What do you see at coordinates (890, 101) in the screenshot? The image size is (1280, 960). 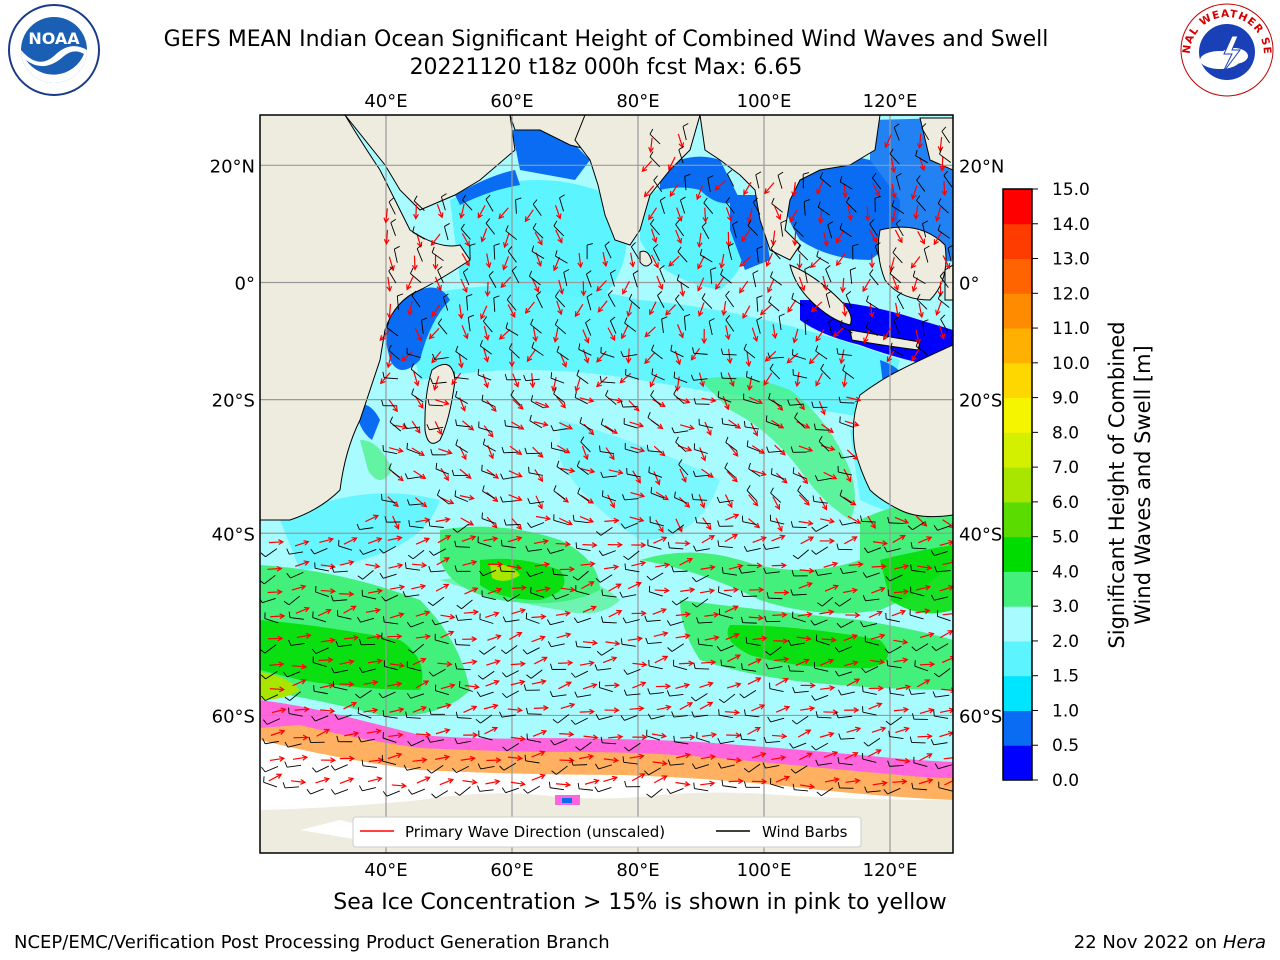 I see `lon-tick-label-top: 120°E` at bounding box center [890, 101].